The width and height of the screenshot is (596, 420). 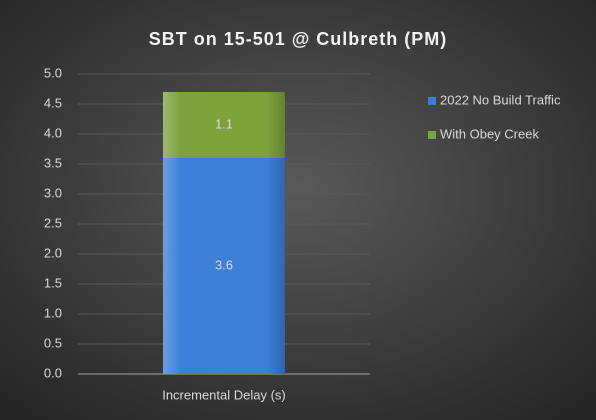 I want to click on y-tick-label: 2.0, so click(x=53, y=252).